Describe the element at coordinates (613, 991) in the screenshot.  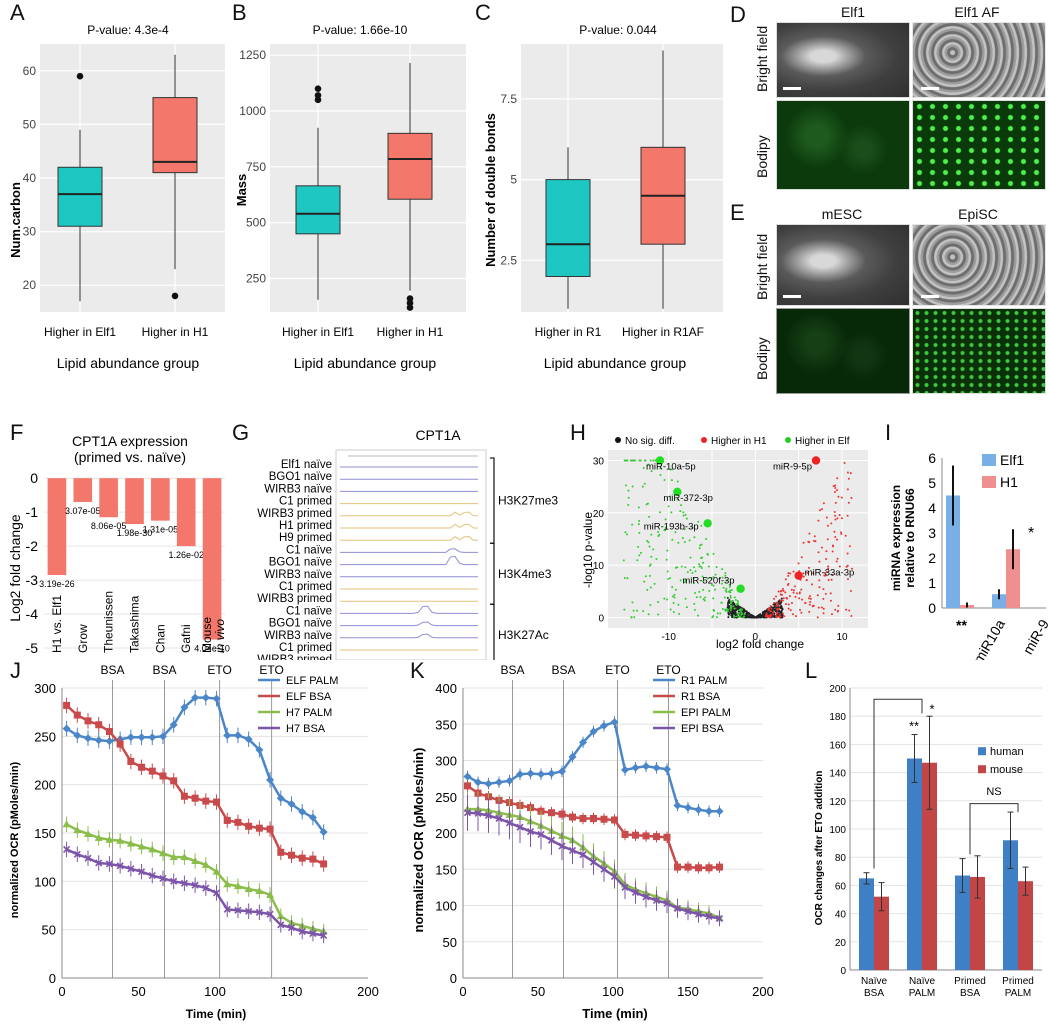
I see `x-tick-label: 100` at that location.